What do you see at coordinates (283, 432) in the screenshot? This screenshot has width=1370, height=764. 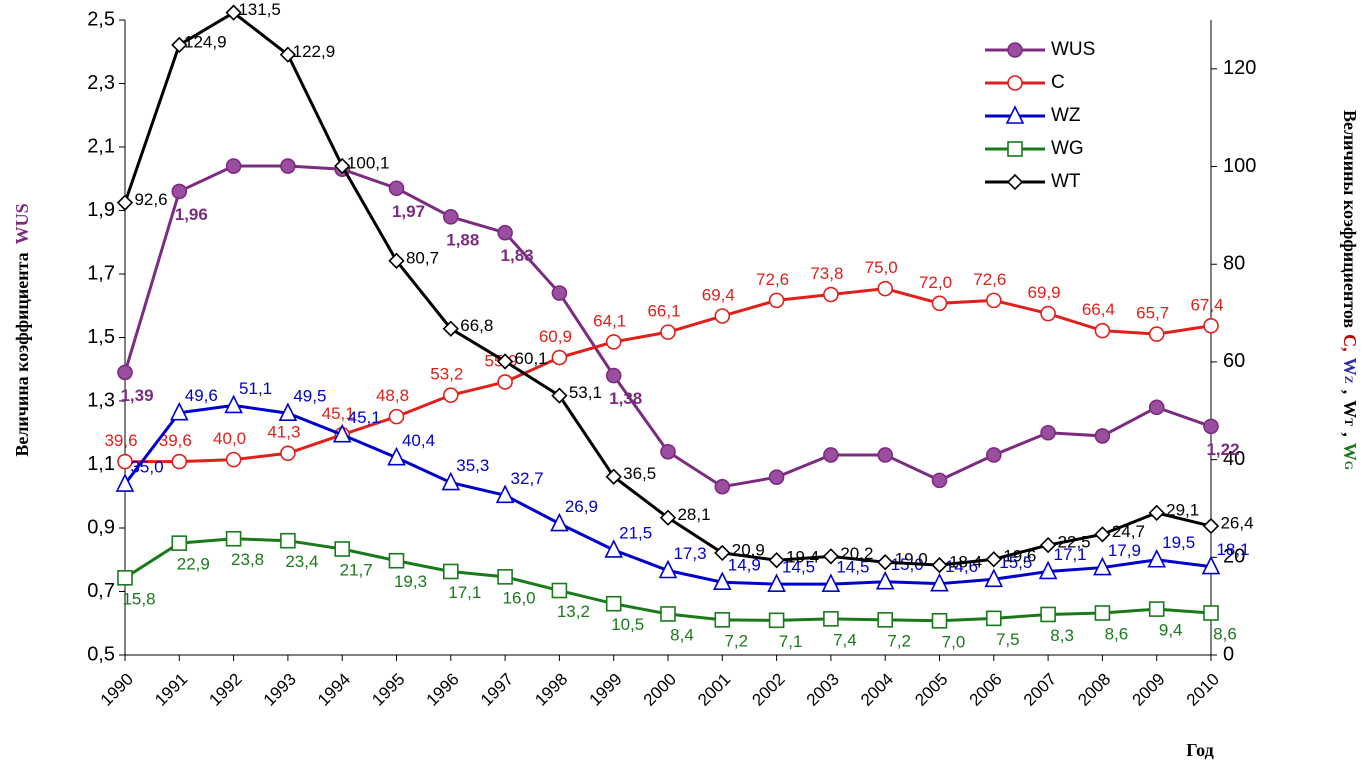 I see `data-label: 41,3` at bounding box center [283, 432].